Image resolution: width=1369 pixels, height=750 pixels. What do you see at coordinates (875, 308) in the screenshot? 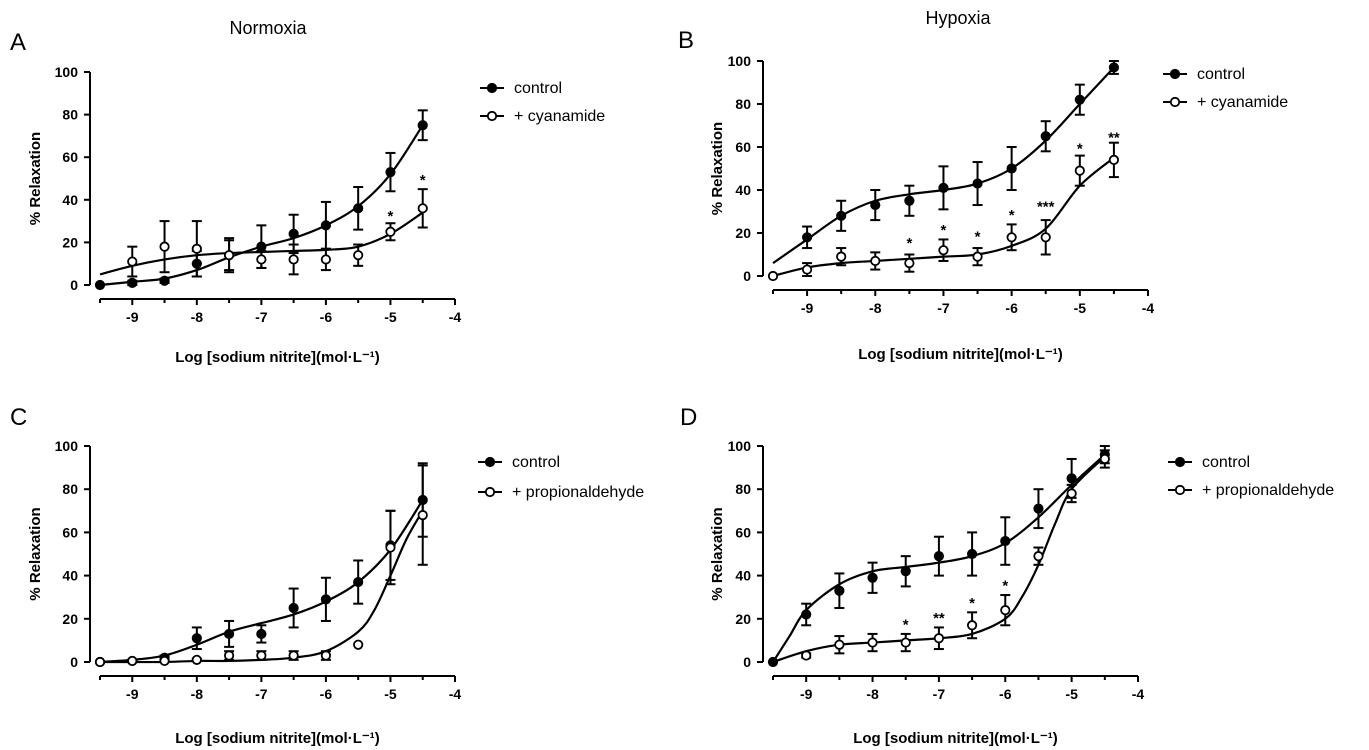
I see `x-tick-label: -8` at bounding box center [875, 308].